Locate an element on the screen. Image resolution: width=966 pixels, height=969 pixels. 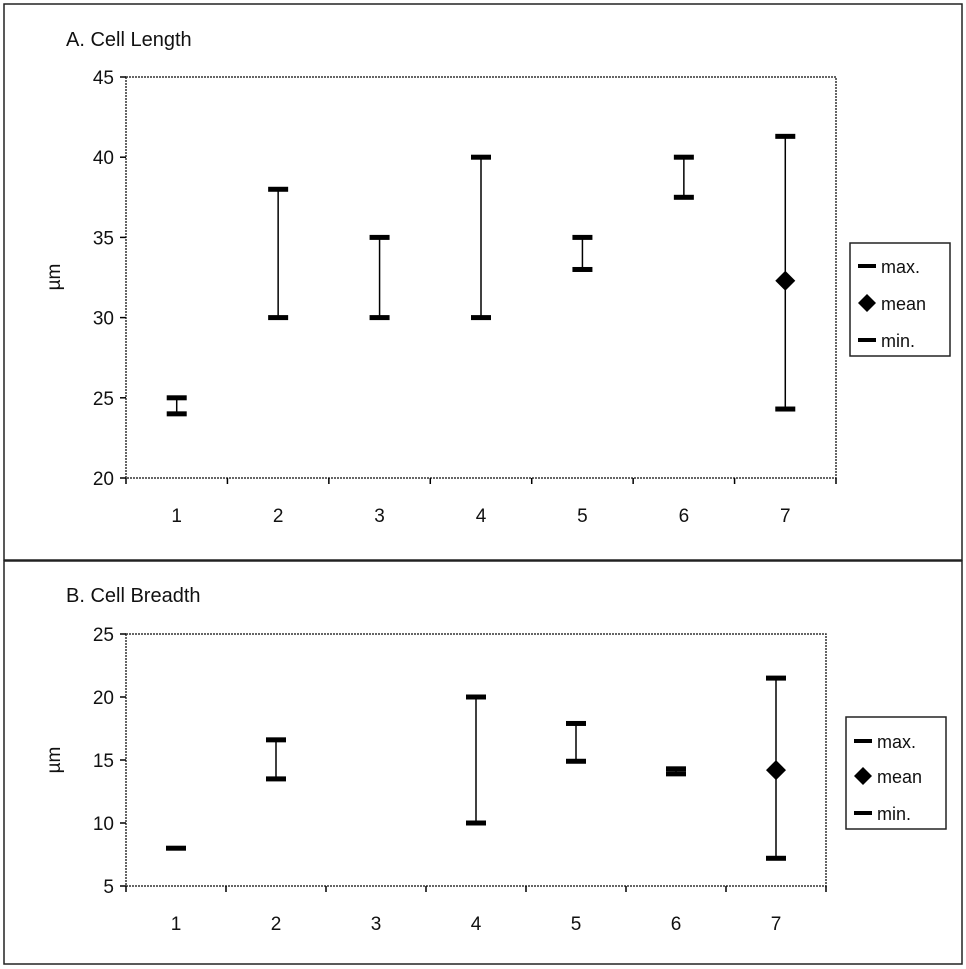
panel-b-title: B. Cell Breadth is located at coordinates (133, 596).